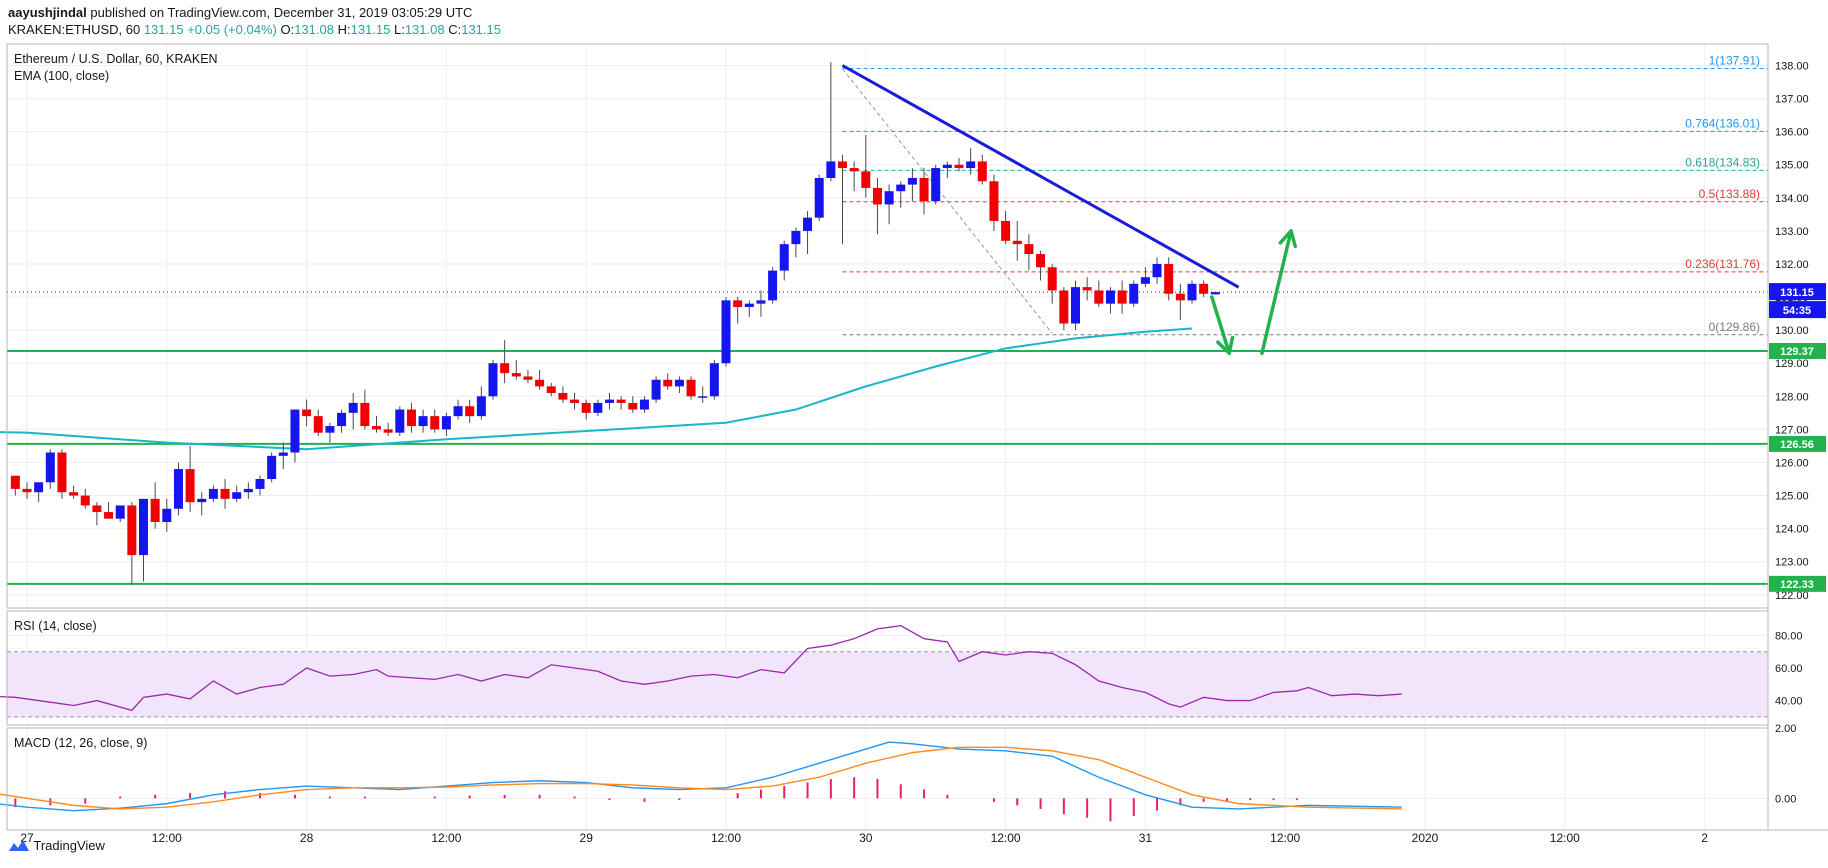 The height and width of the screenshot is (868, 1828). I want to click on tradingview-logo-icon, so click(19, 845).